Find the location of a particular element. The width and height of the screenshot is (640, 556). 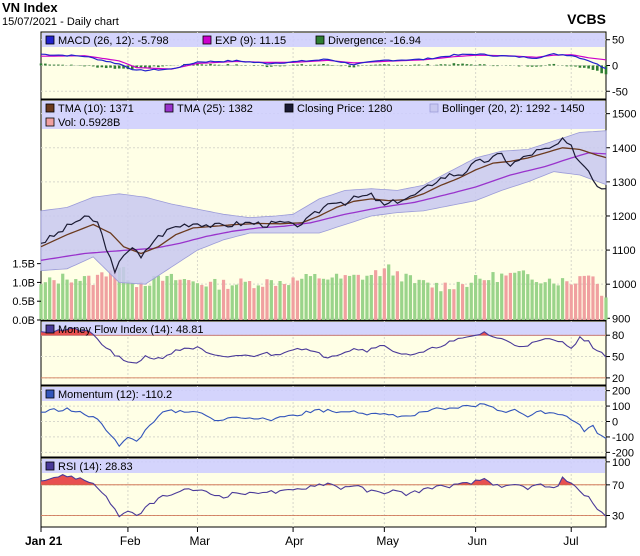

momentum-ytick-label: -200 is located at coordinates (623, 453).